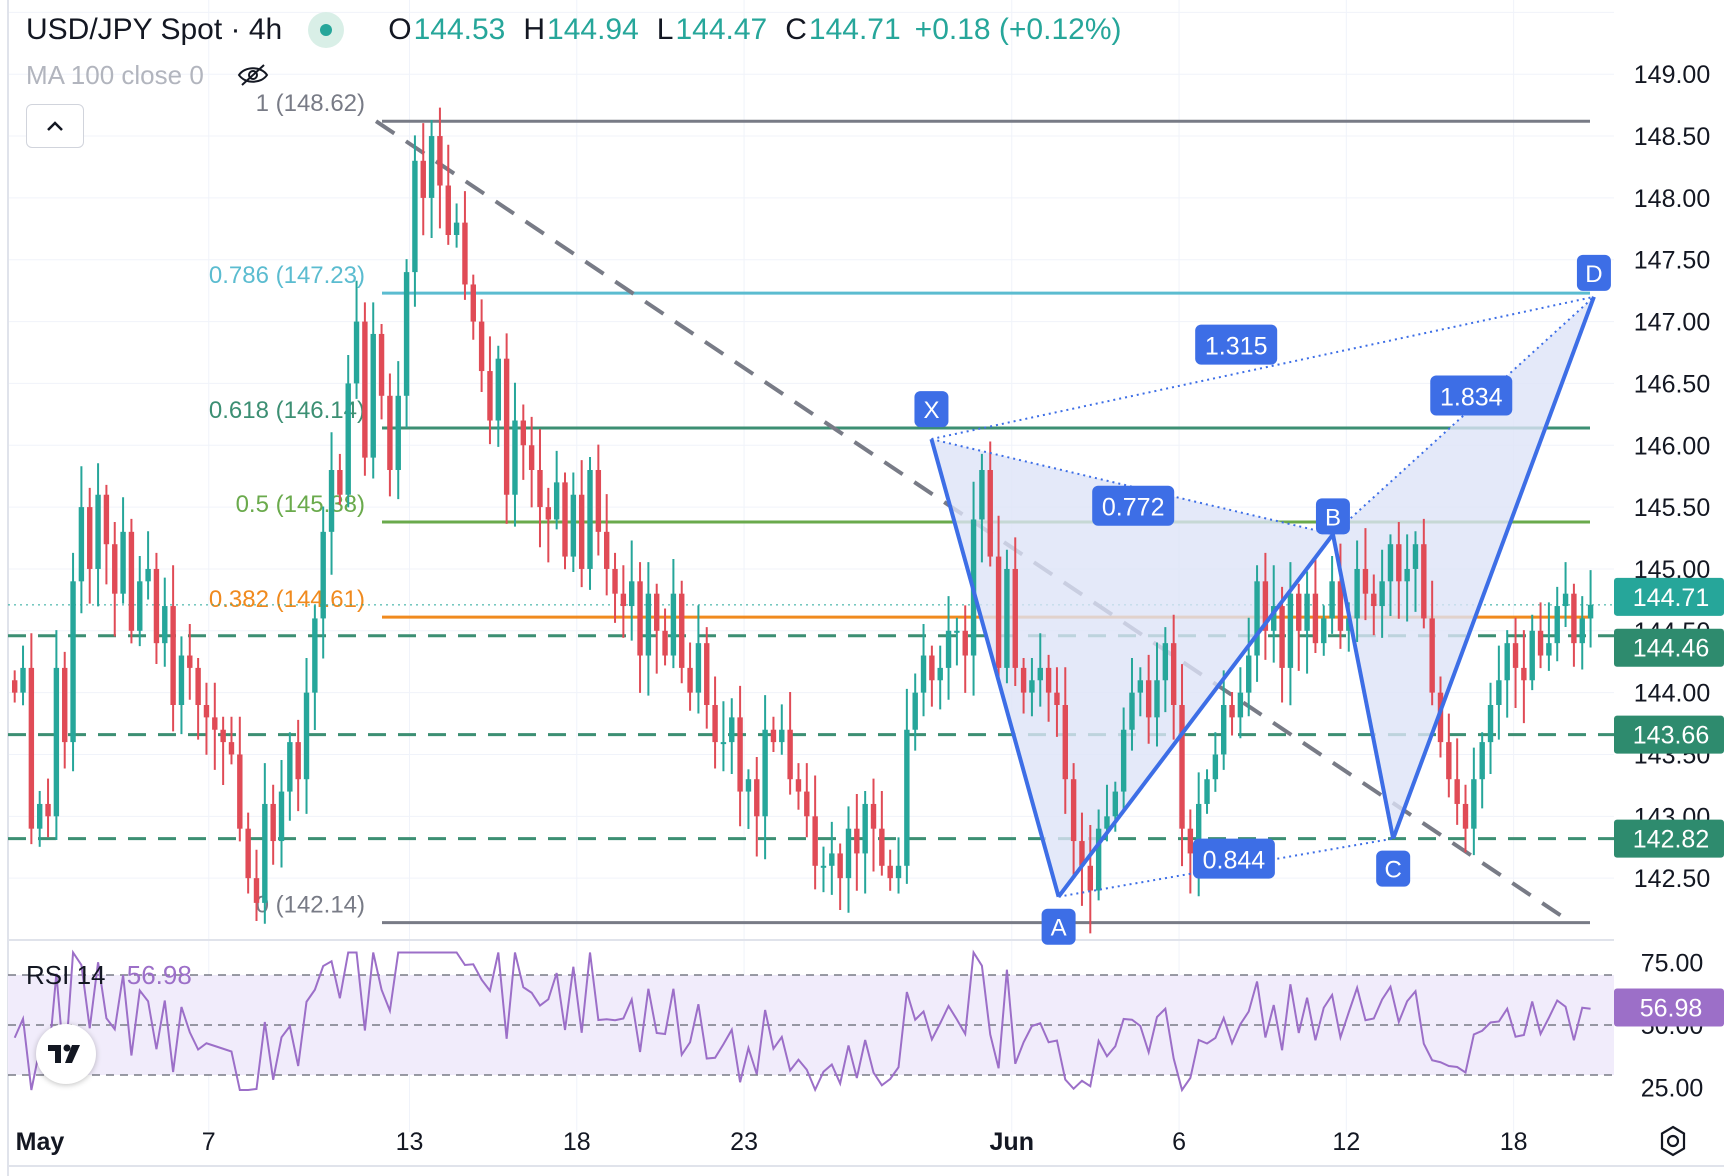 The height and width of the screenshot is (1176, 1724). What do you see at coordinates (326, 30) in the screenshot?
I see `market-status-icon` at bounding box center [326, 30].